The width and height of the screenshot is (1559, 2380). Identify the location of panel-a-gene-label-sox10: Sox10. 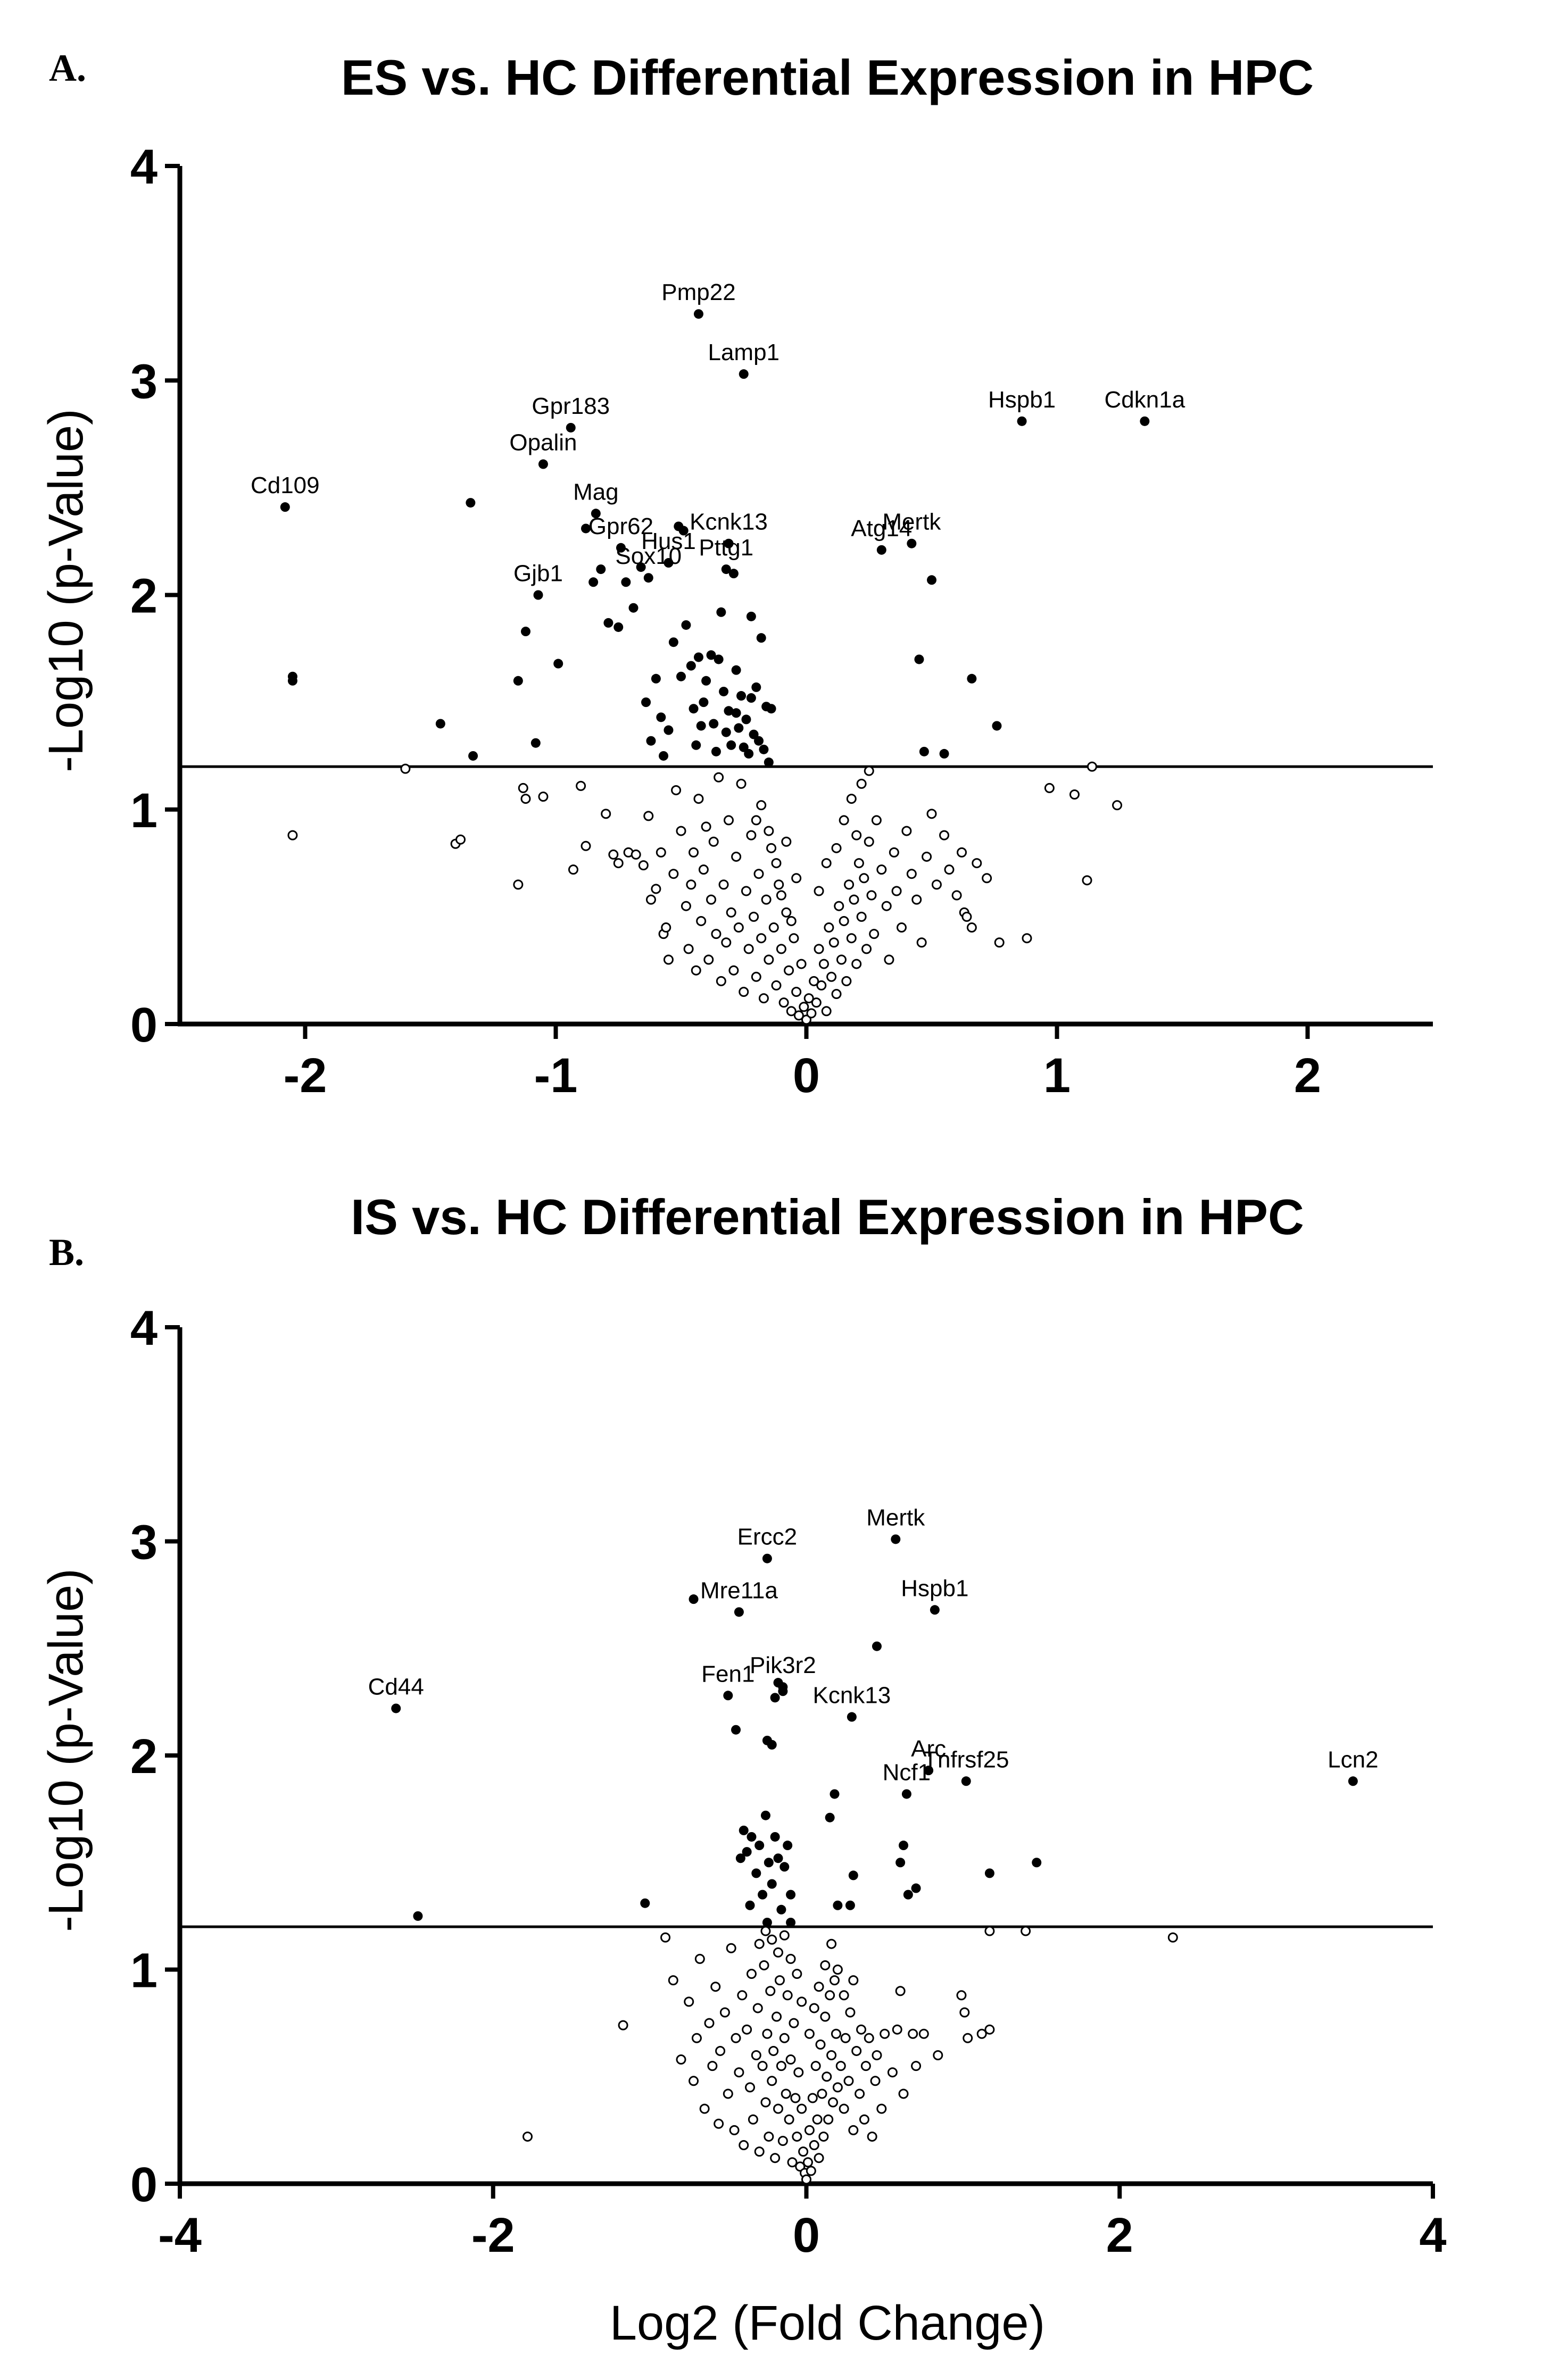
(649, 556).